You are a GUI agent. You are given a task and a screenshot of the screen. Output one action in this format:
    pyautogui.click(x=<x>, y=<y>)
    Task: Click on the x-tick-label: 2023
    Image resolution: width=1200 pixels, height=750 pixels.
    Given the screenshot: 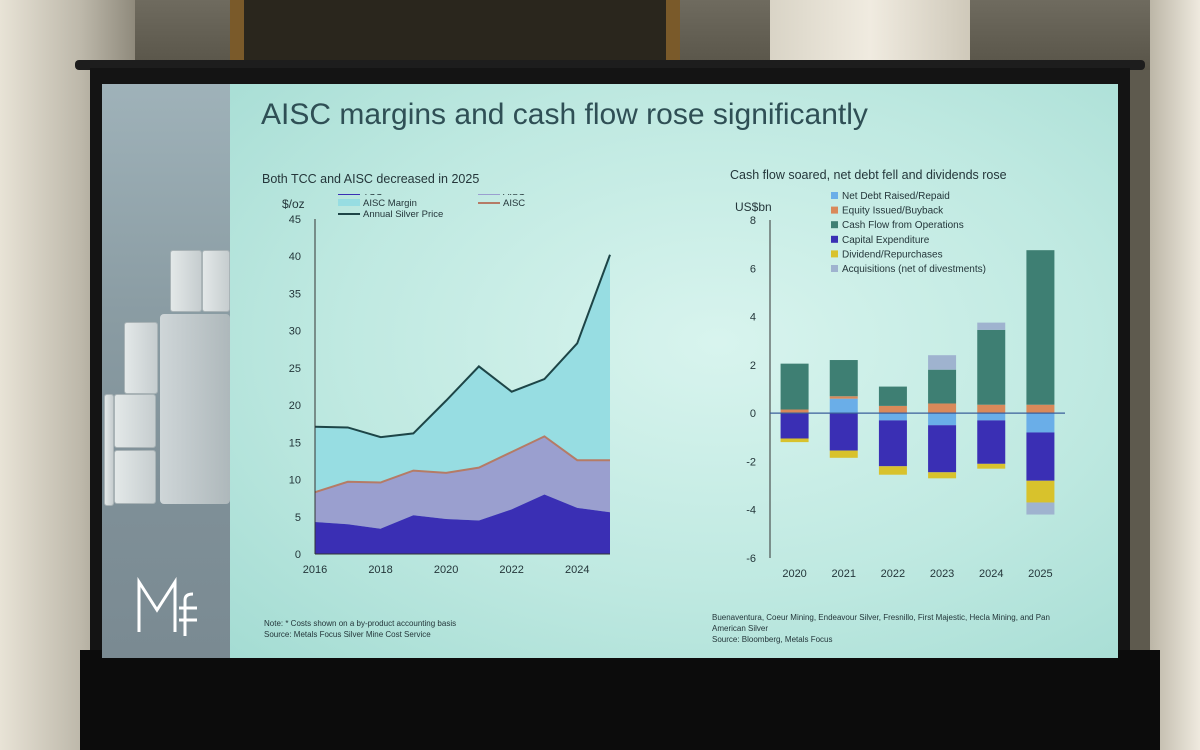 What is the action you would take?
    pyautogui.click(x=942, y=574)
    